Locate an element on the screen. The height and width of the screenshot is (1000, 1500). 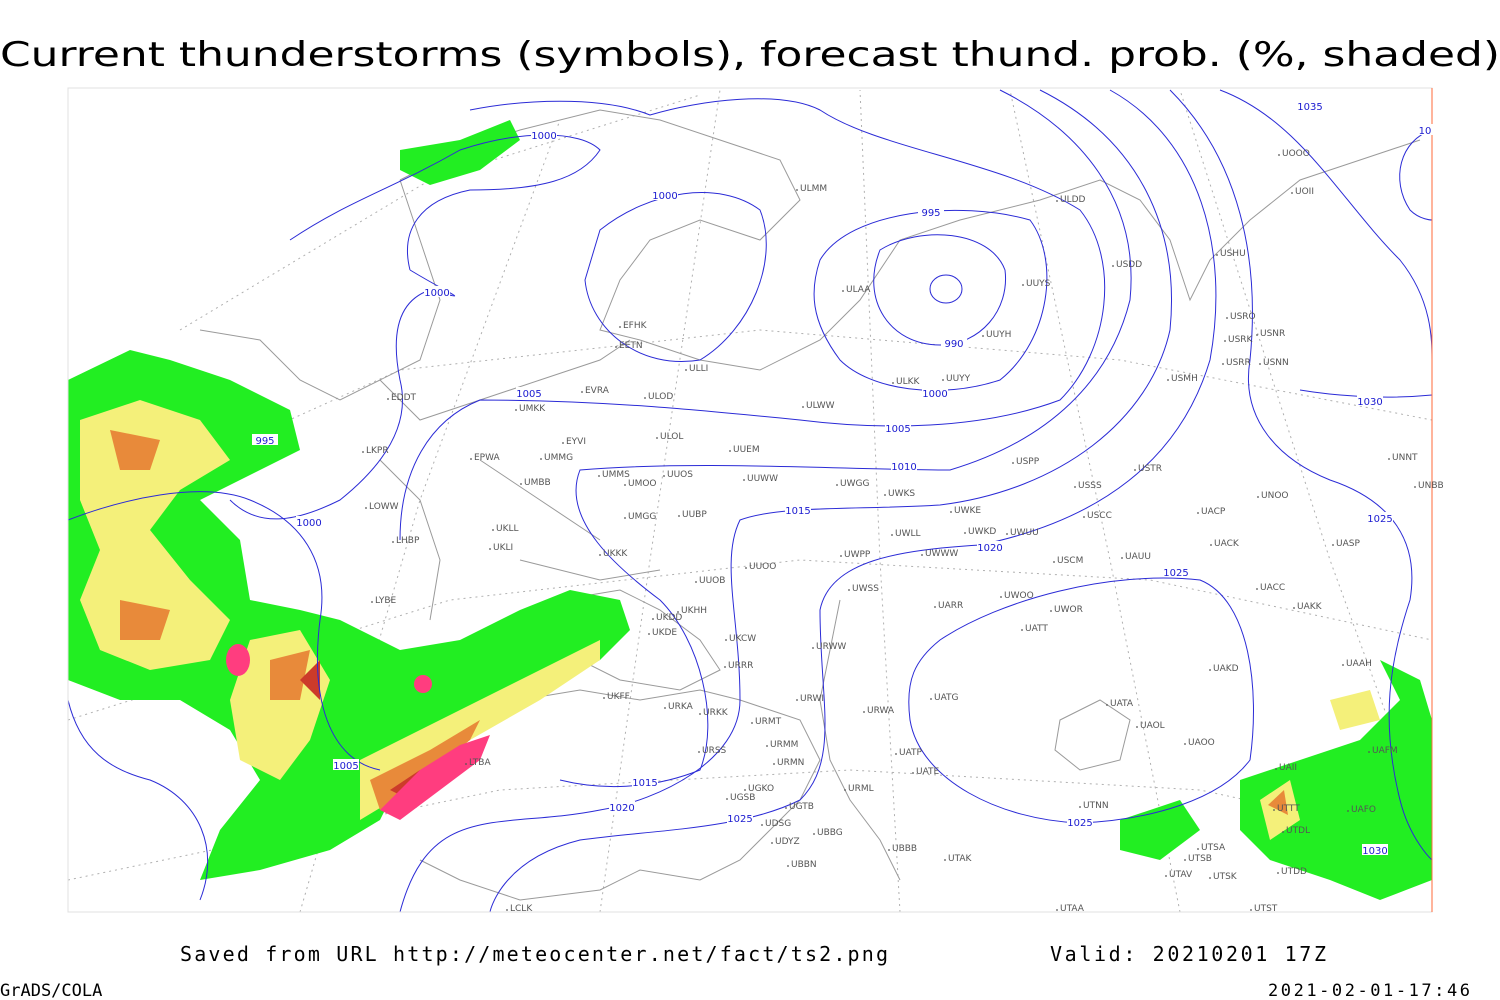
station-label: UKLI is located at coordinates (503, 548).